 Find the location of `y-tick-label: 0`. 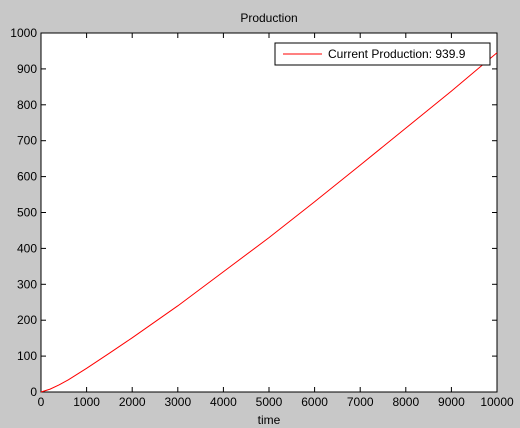

y-tick-label: 0 is located at coordinates (33, 392).